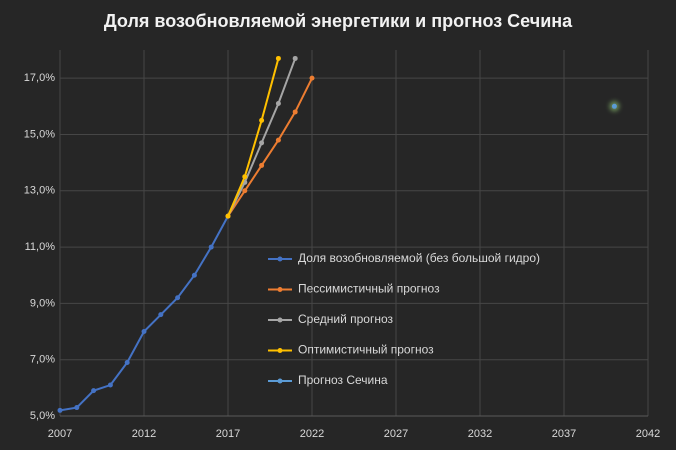  I want to click on legend-label: Пессимистичный прогноз, so click(369, 289).